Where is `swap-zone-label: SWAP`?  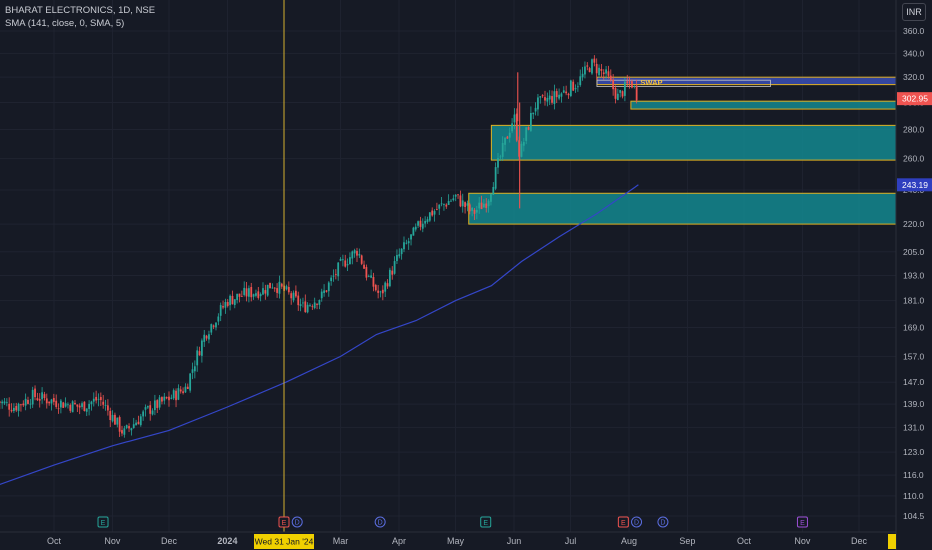 swap-zone-label: SWAP is located at coordinates (651, 82).